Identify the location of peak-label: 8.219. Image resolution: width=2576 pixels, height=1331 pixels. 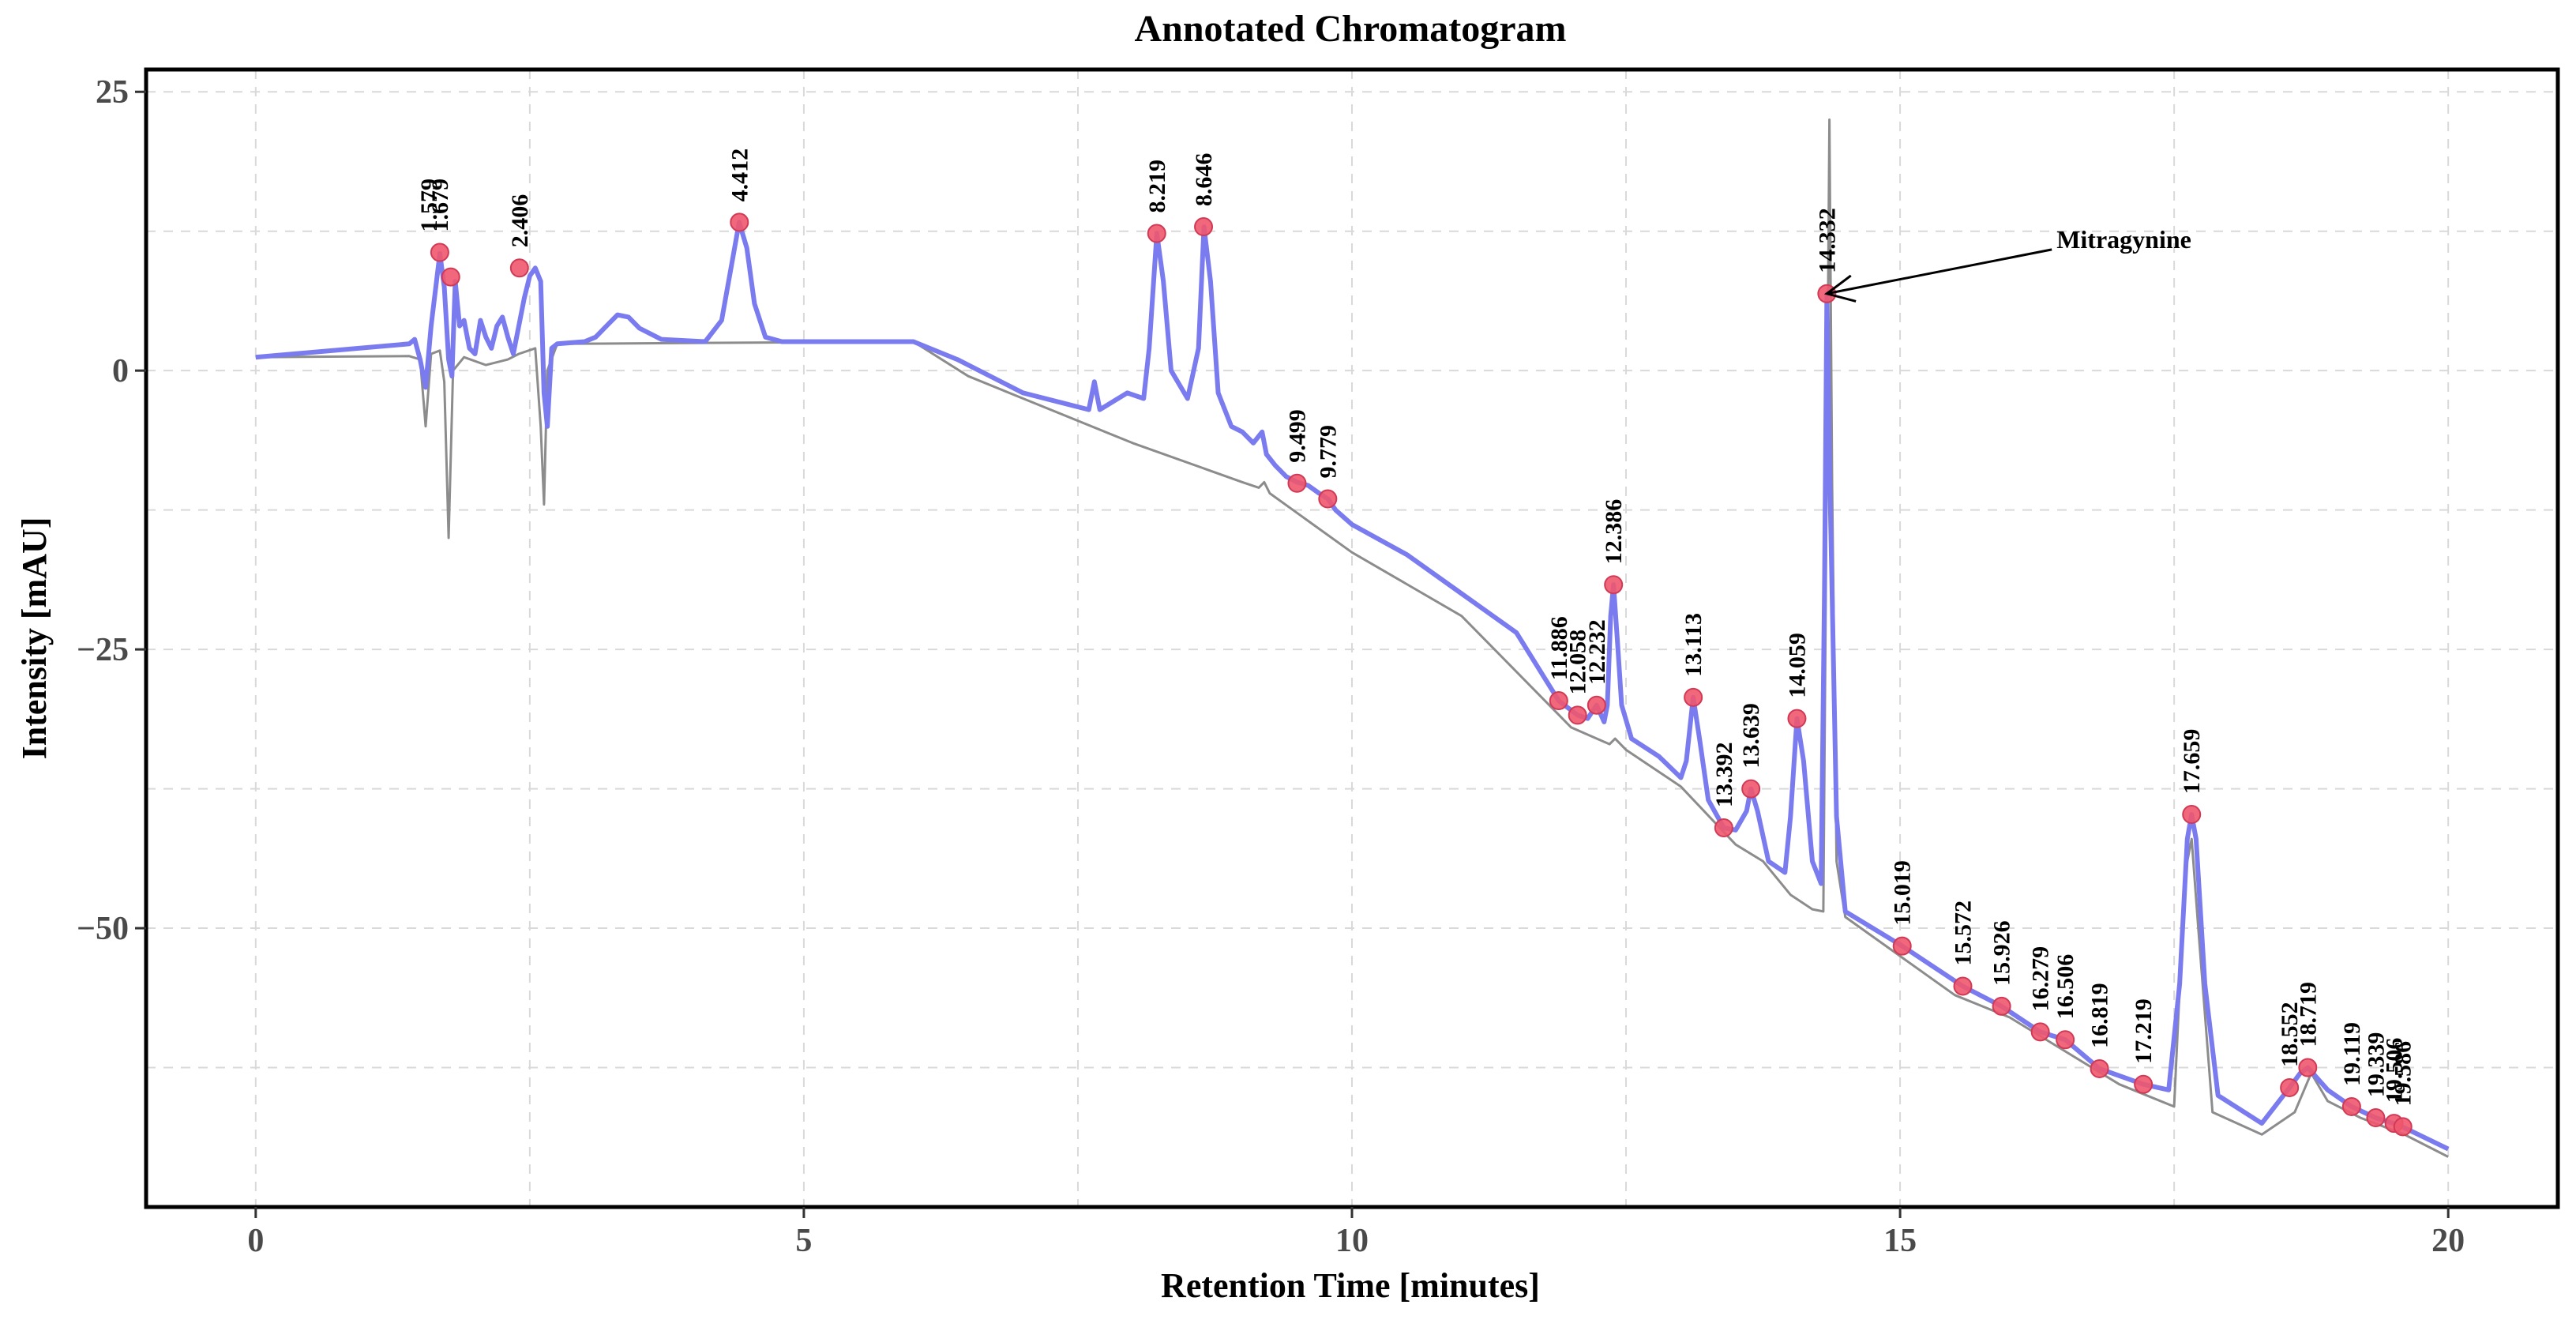
(1157, 186).